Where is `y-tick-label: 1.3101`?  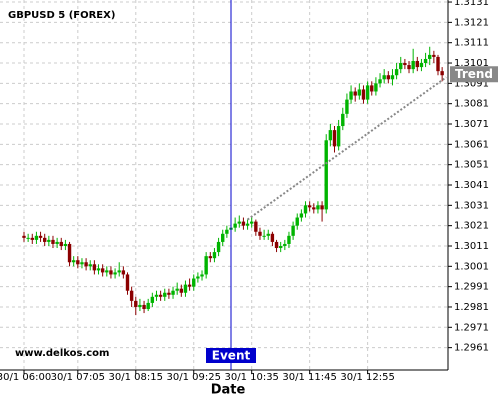
y-tick-label: 1.3101 is located at coordinates (471, 63).